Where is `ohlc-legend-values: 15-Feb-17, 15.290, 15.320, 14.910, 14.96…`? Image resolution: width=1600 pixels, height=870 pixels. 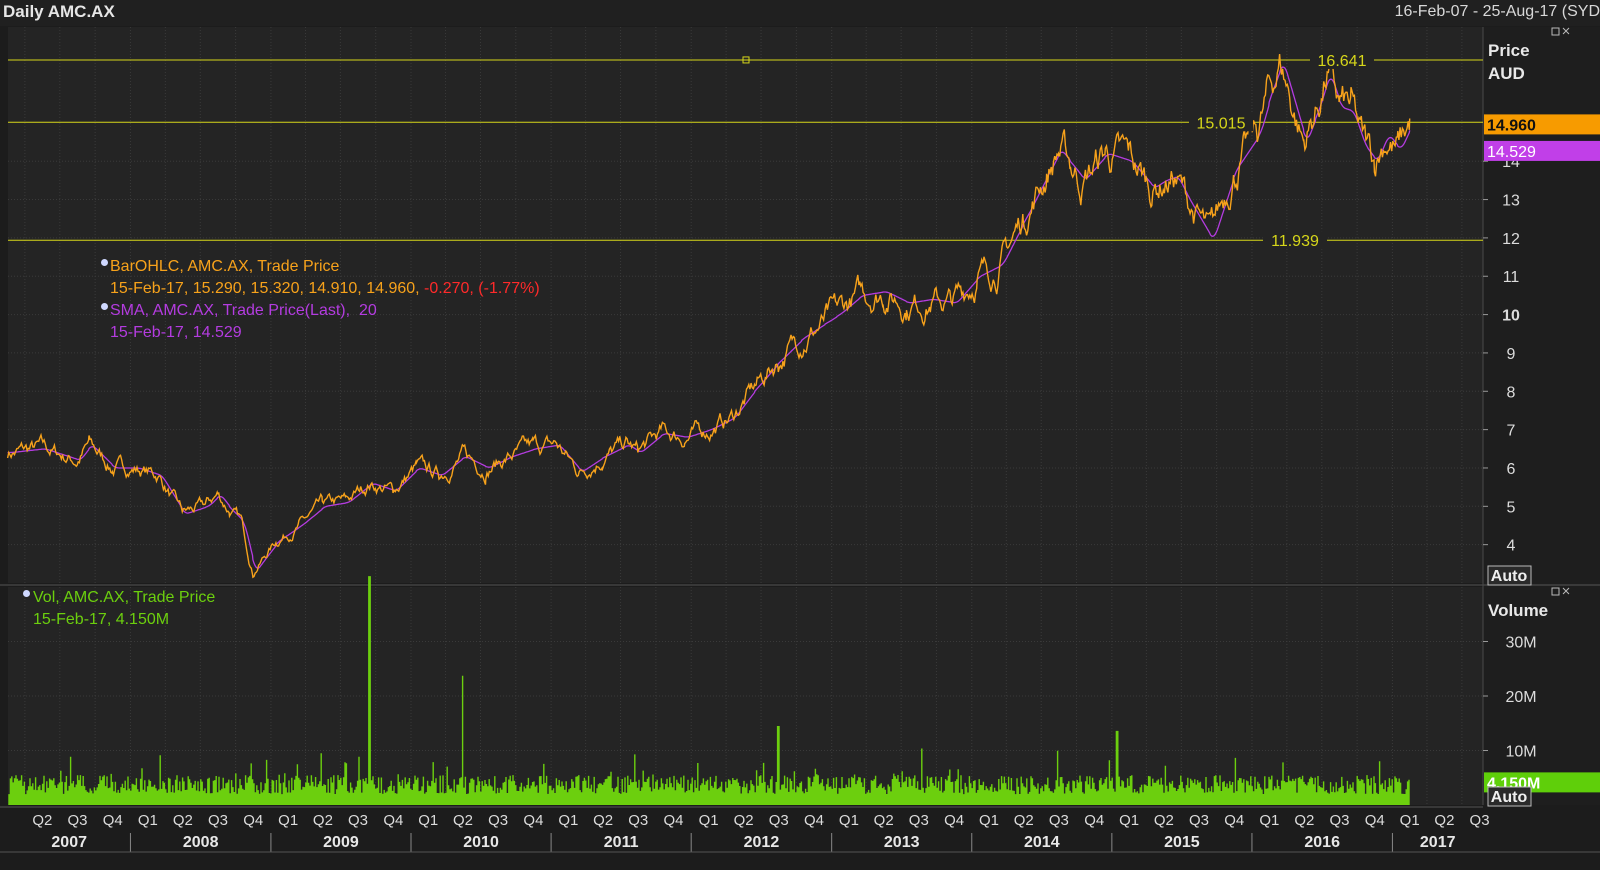
ohlc-legend-values: 15-Feb-17, 15.290, 15.320, 14.910, 14.96… is located at coordinates (319, 289).